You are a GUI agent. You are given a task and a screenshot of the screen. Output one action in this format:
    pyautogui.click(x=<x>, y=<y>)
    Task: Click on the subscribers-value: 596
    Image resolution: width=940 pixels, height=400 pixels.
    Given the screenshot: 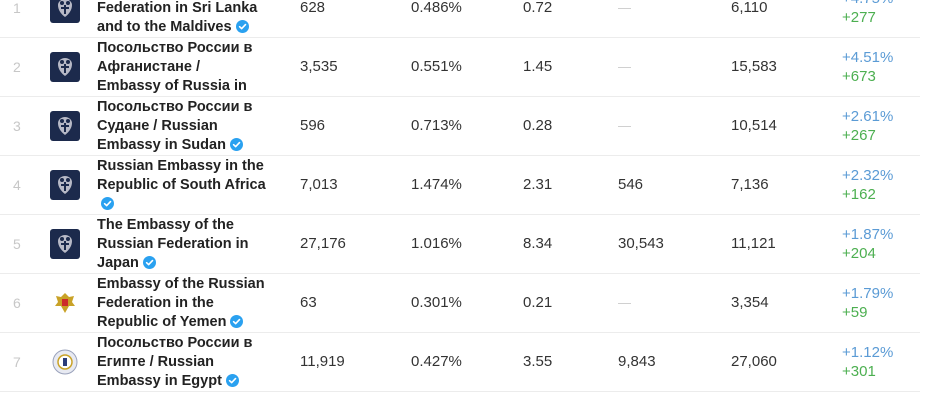 What is the action you would take?
    pyautogui.click(x=313, y=125)
    